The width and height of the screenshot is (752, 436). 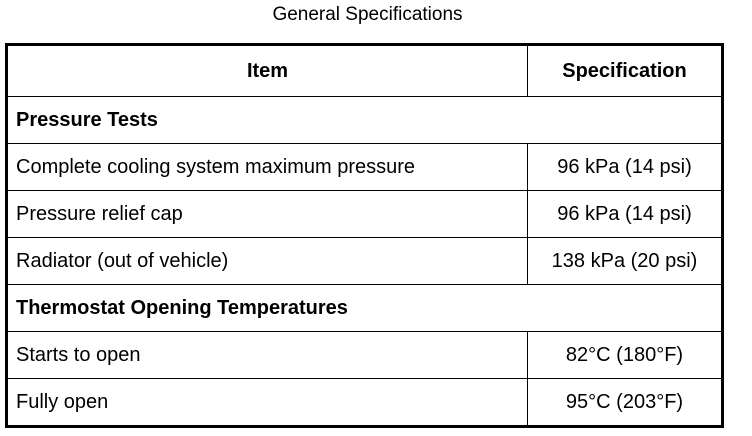 I want to click on section-heading: Thermostat Opening Temperatures, so click(x=364, y=308).